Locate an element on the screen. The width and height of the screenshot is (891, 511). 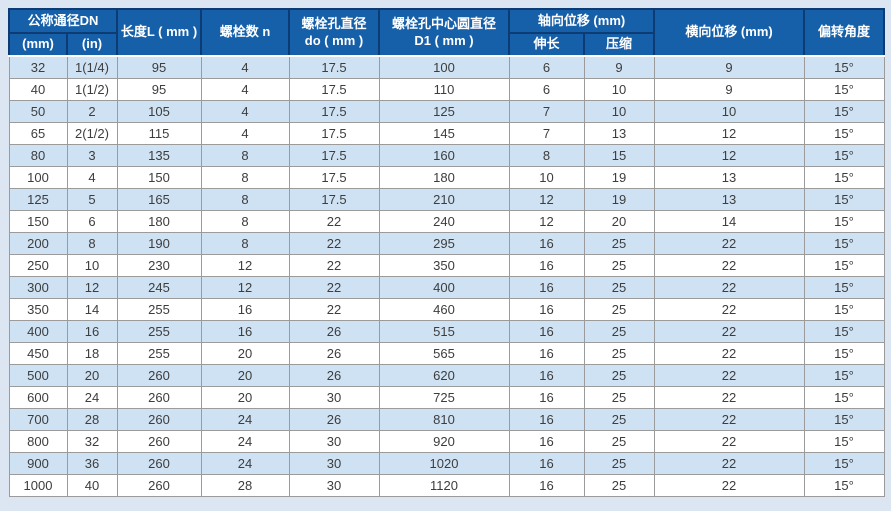
table-cell: 36 is located at coordinates (92, 463).